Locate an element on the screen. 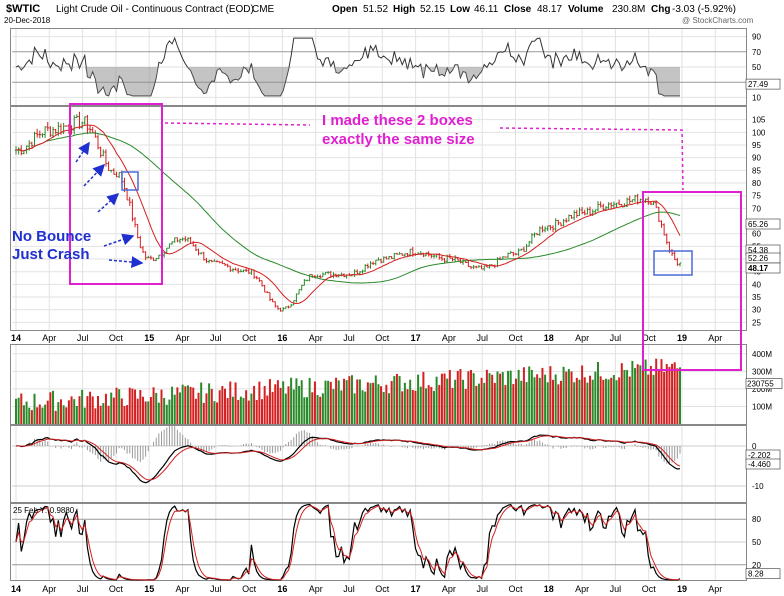 The width and height of the screenshot is (784, 596). price-flag-label: 54.38 is located at coordinates (758, 250).